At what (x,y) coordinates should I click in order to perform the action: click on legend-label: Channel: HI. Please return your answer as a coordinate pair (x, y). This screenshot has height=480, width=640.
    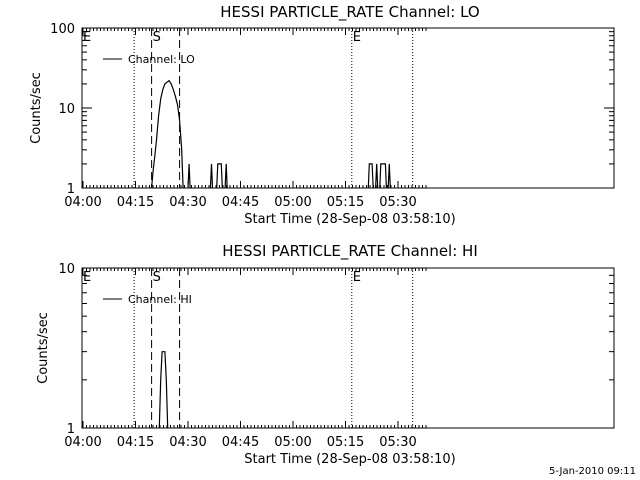
    Looking at the image, I should click on (160, 299).